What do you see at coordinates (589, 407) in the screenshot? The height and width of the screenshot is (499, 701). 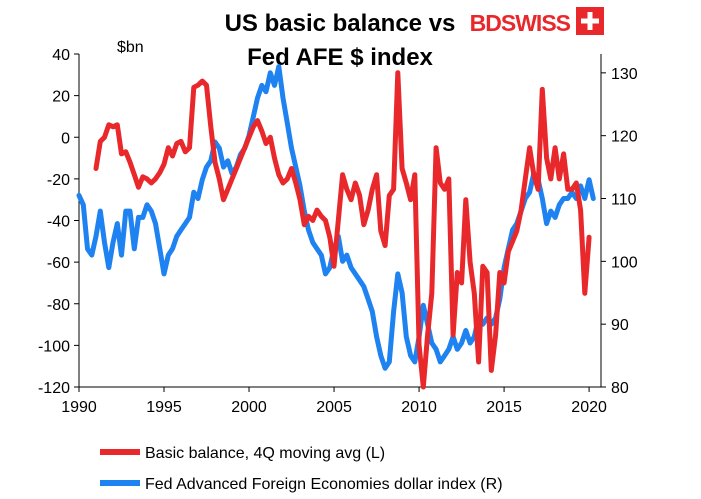 I see `x-tick-label: 2020` at bounding box center [589, 407].